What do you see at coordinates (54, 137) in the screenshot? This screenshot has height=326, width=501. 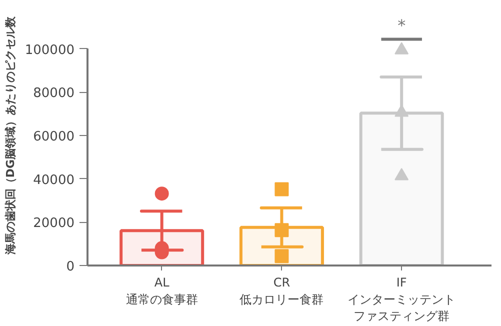 I see `y-tick-label: 60000` at bounding box center [54, 137].